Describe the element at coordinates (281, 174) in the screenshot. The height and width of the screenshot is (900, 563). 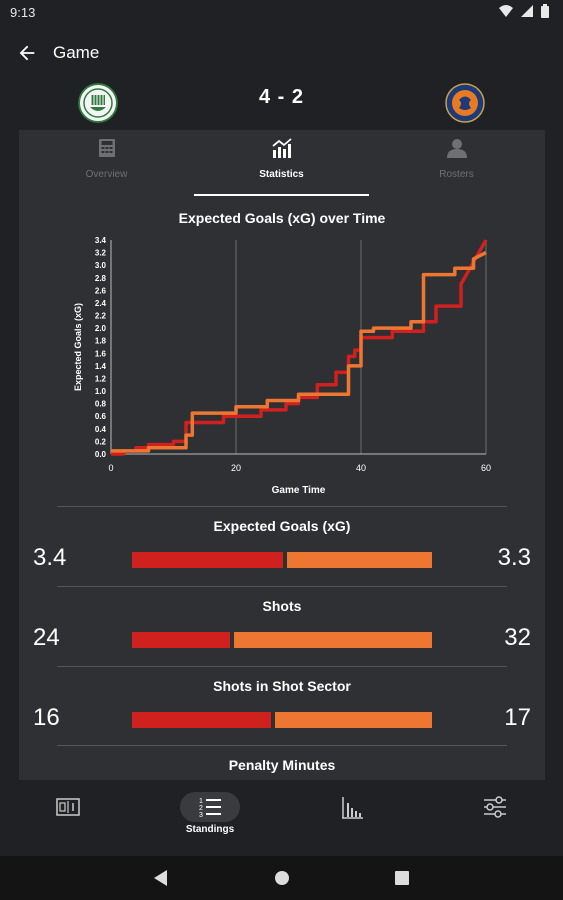
I see `tab-statistics-label: Statistics` at that location.